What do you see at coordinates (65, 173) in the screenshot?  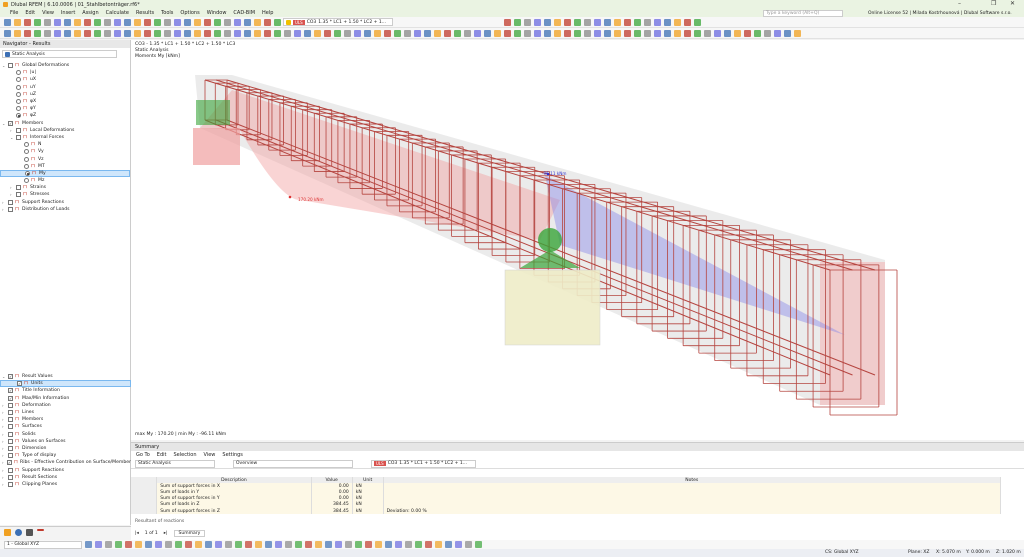 I see `tree-item: ⊓ My` at bounding box center [65, 173].